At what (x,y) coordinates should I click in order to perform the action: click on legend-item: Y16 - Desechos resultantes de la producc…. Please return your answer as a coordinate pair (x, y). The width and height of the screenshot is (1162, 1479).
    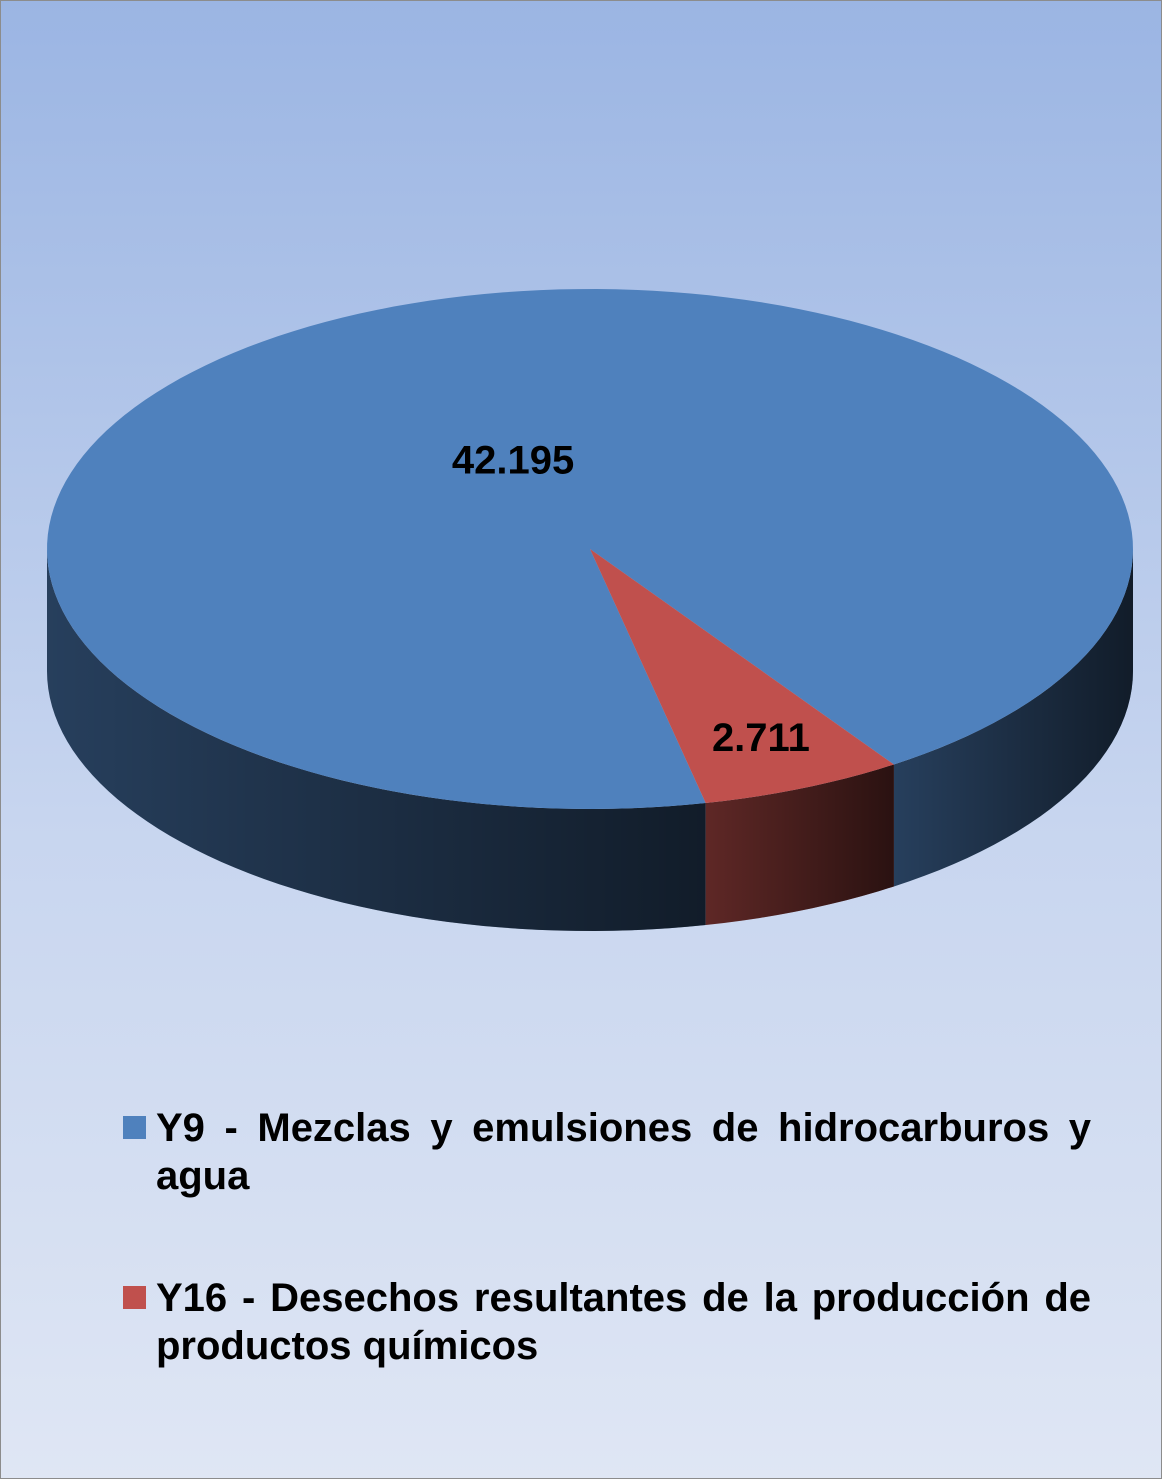
    Looking at the image, I should click on (607, 1322).